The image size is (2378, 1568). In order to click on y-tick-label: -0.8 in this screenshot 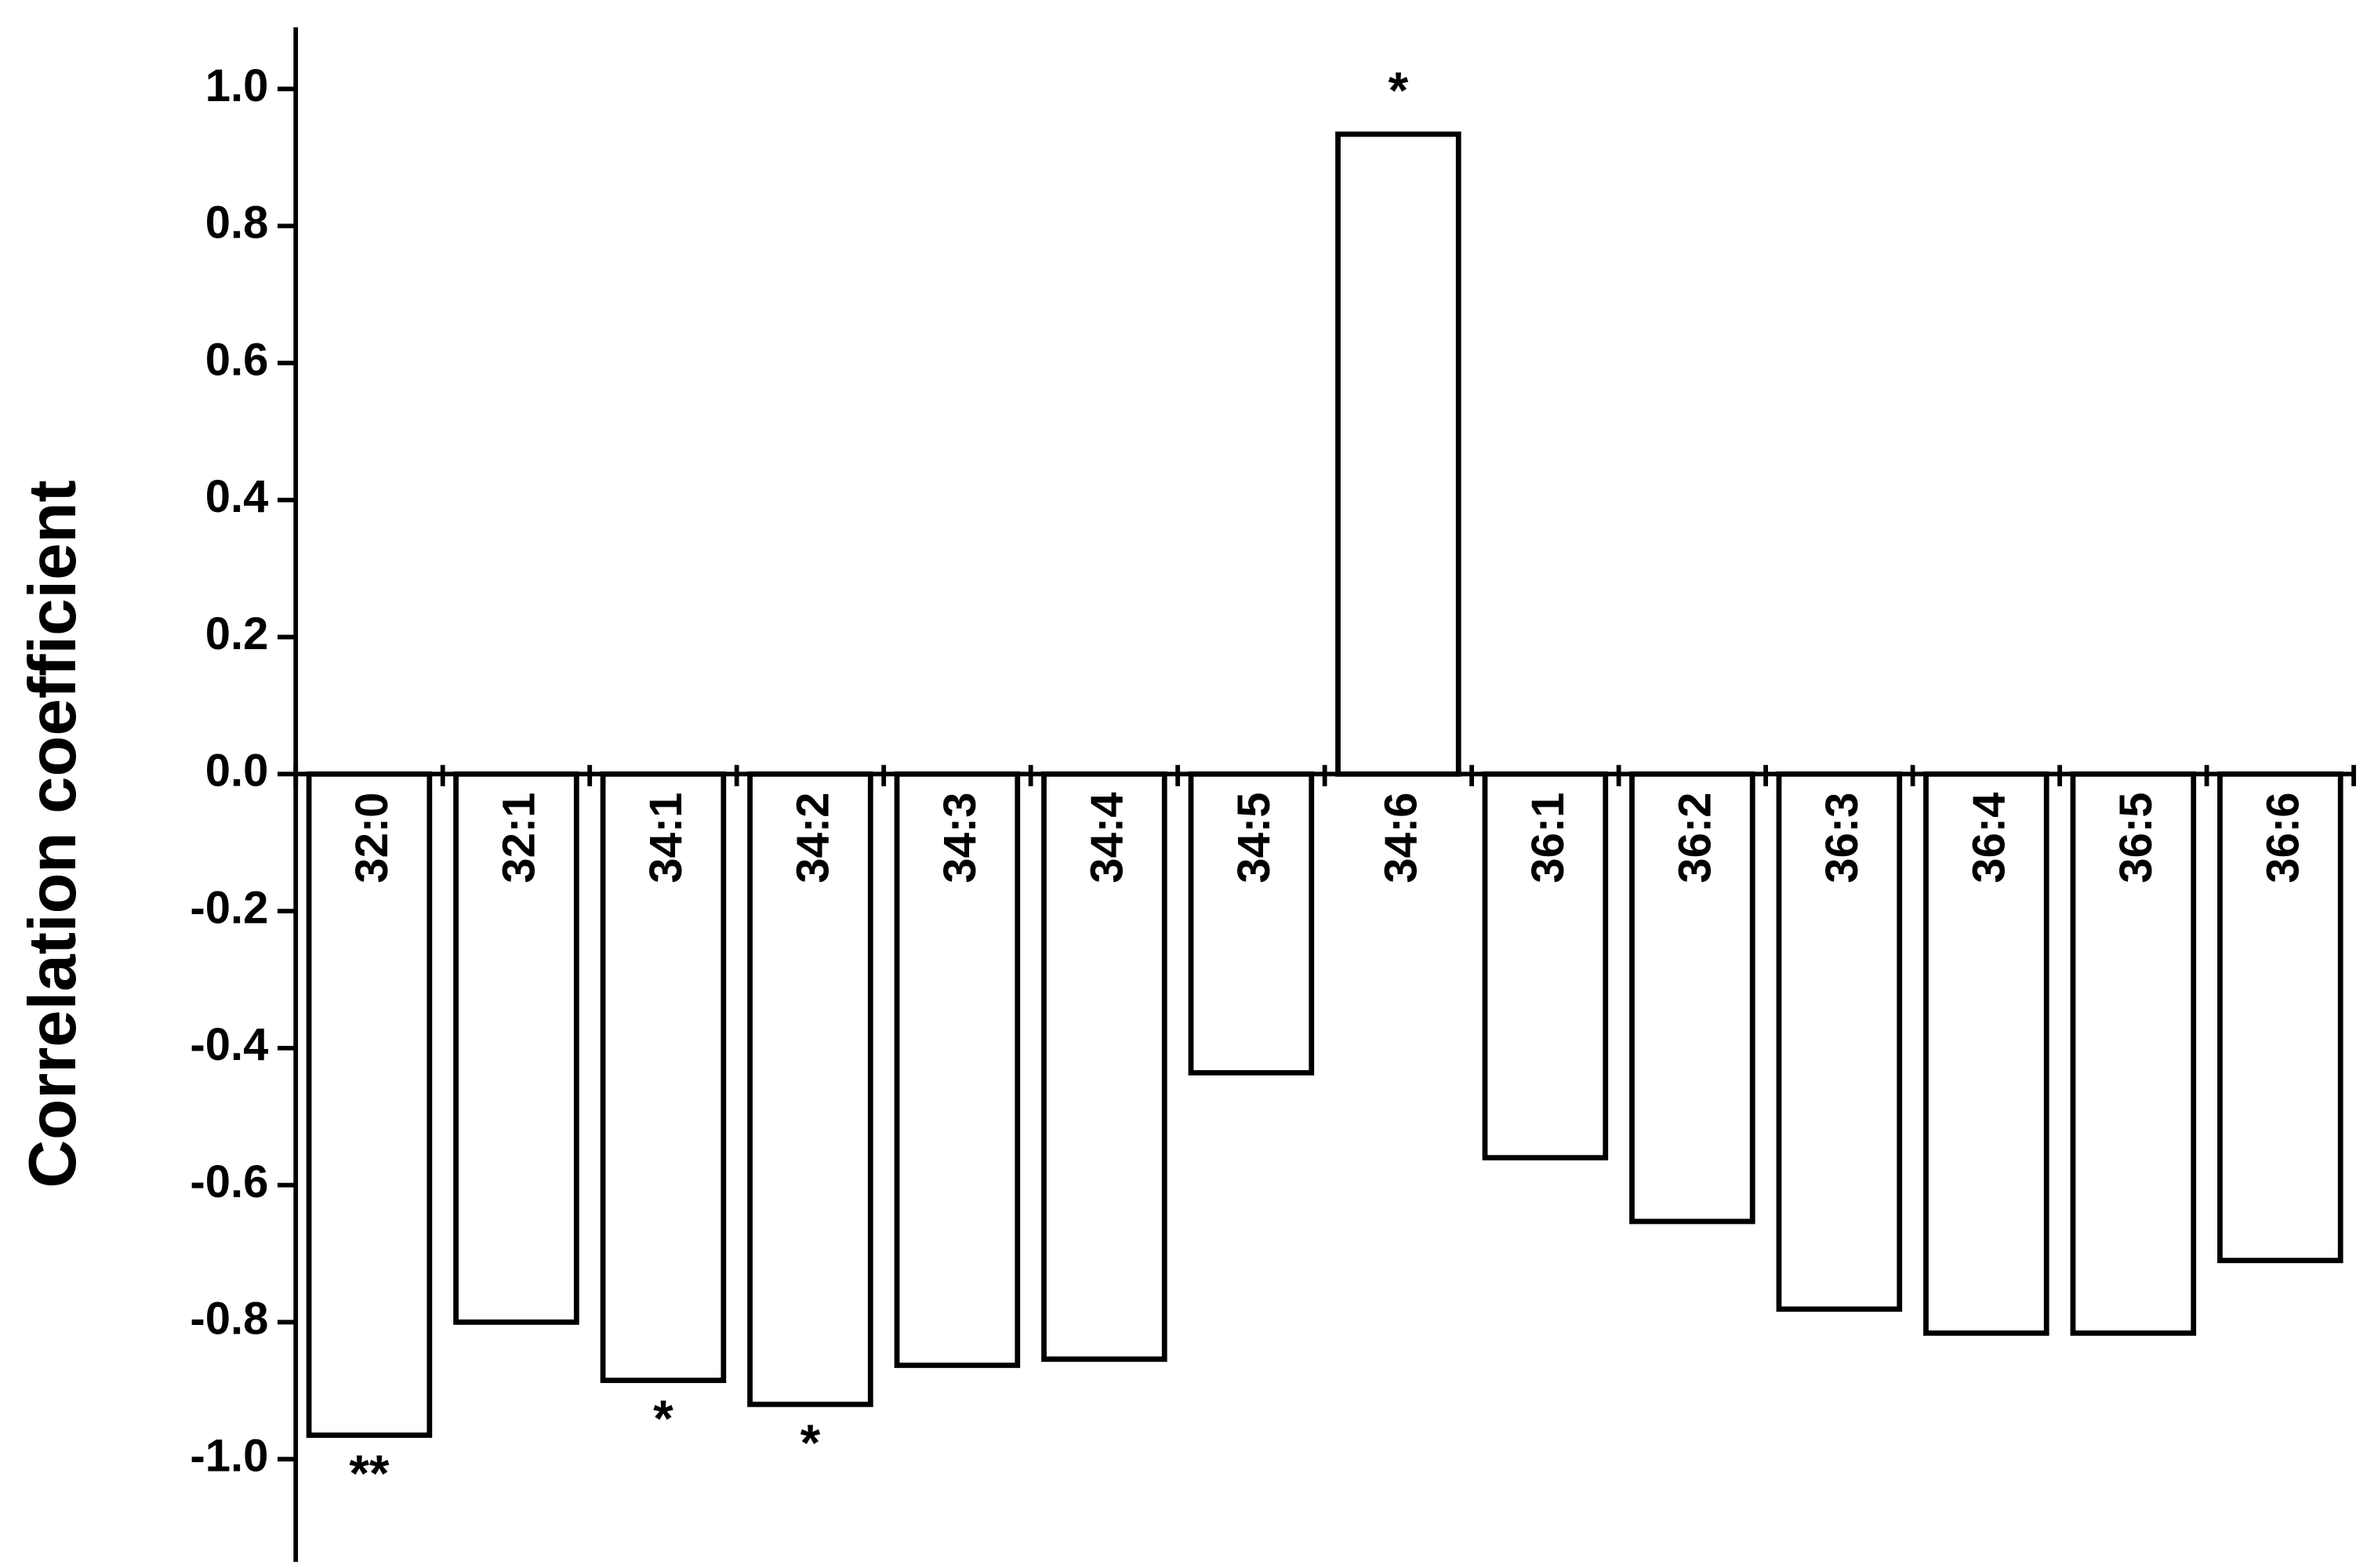, I will do `click(229, 1319)`.